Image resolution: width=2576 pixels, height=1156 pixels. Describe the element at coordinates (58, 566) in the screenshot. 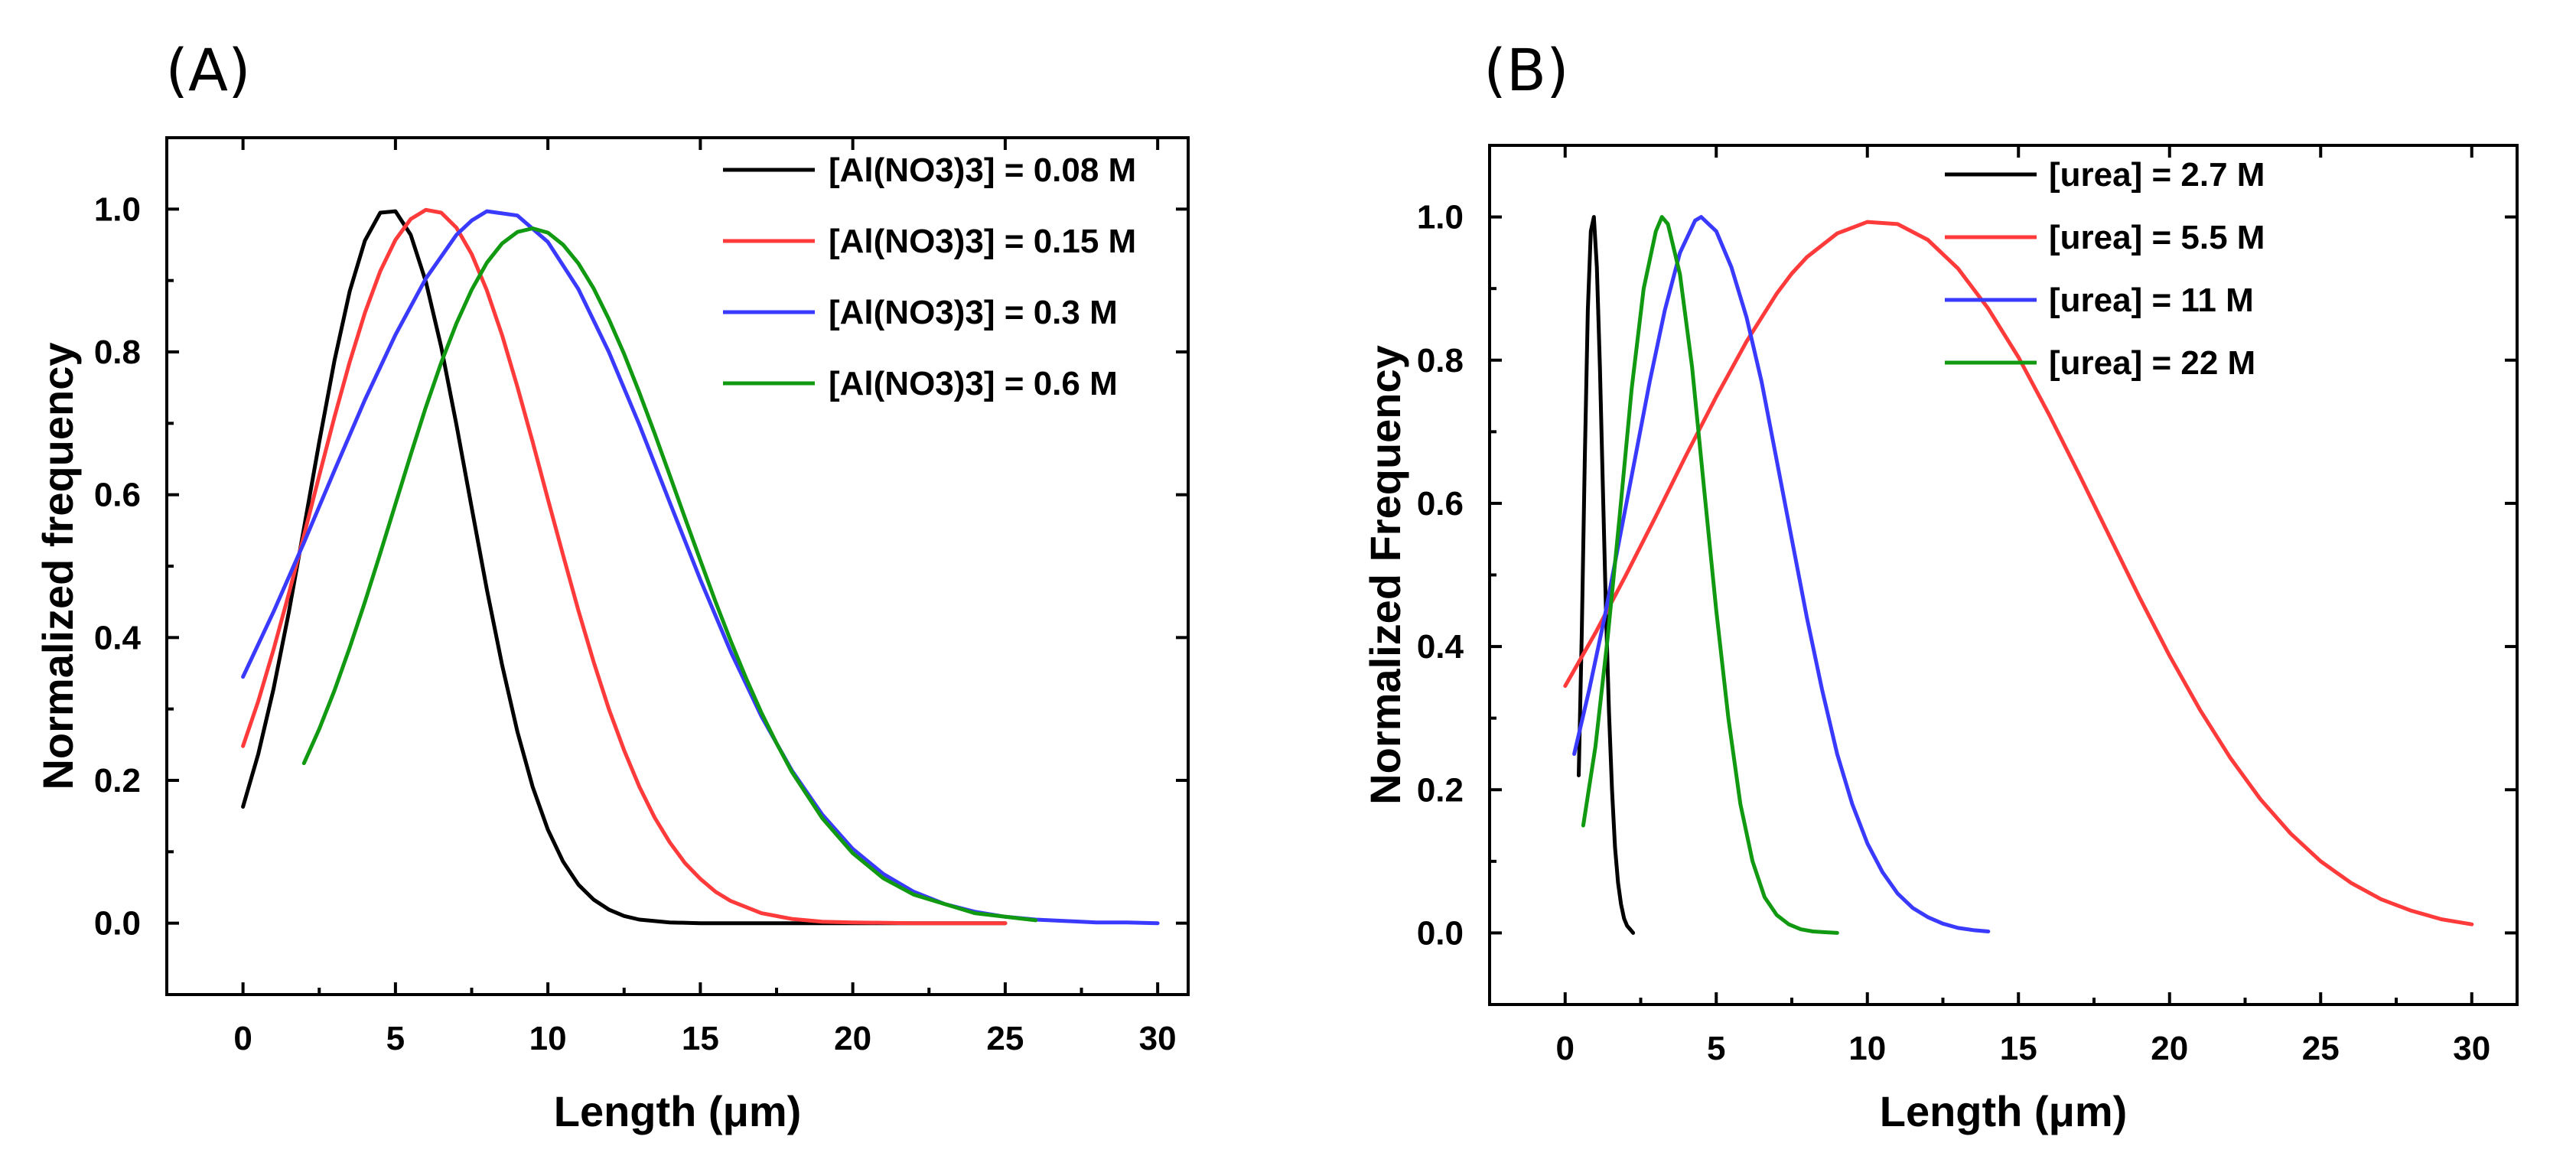

I see `y-axis-title: Normalized frequency` at that location.